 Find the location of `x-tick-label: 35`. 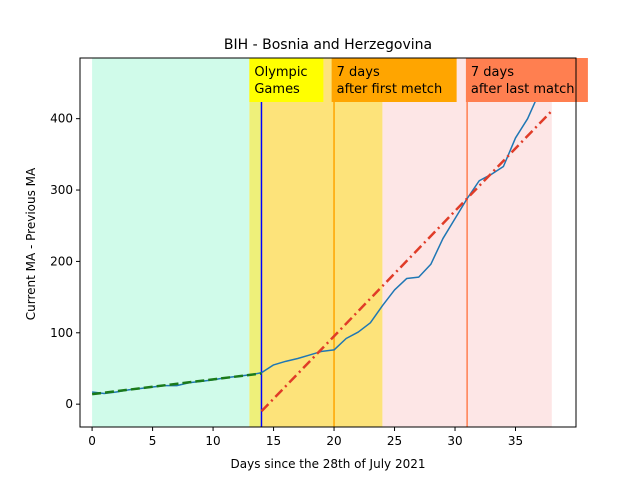

x-tick-label: 35 is located at coordinates (515, 441).